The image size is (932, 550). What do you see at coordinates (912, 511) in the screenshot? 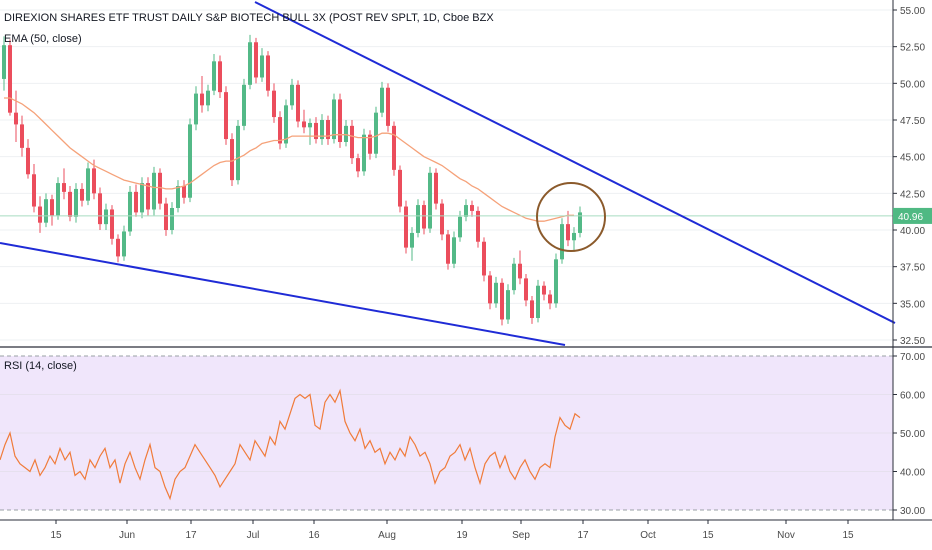
I see `rsi-tick-label: 30.00` at bounding box center [912, 511].